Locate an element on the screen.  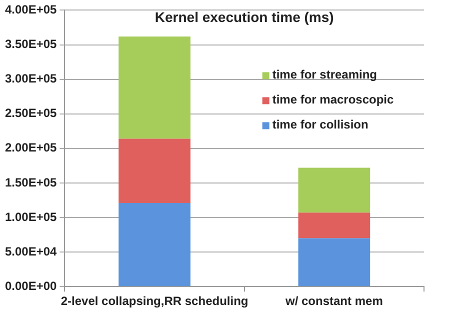
legend-label: time for macroscopic is located at coordinates (333, 99).